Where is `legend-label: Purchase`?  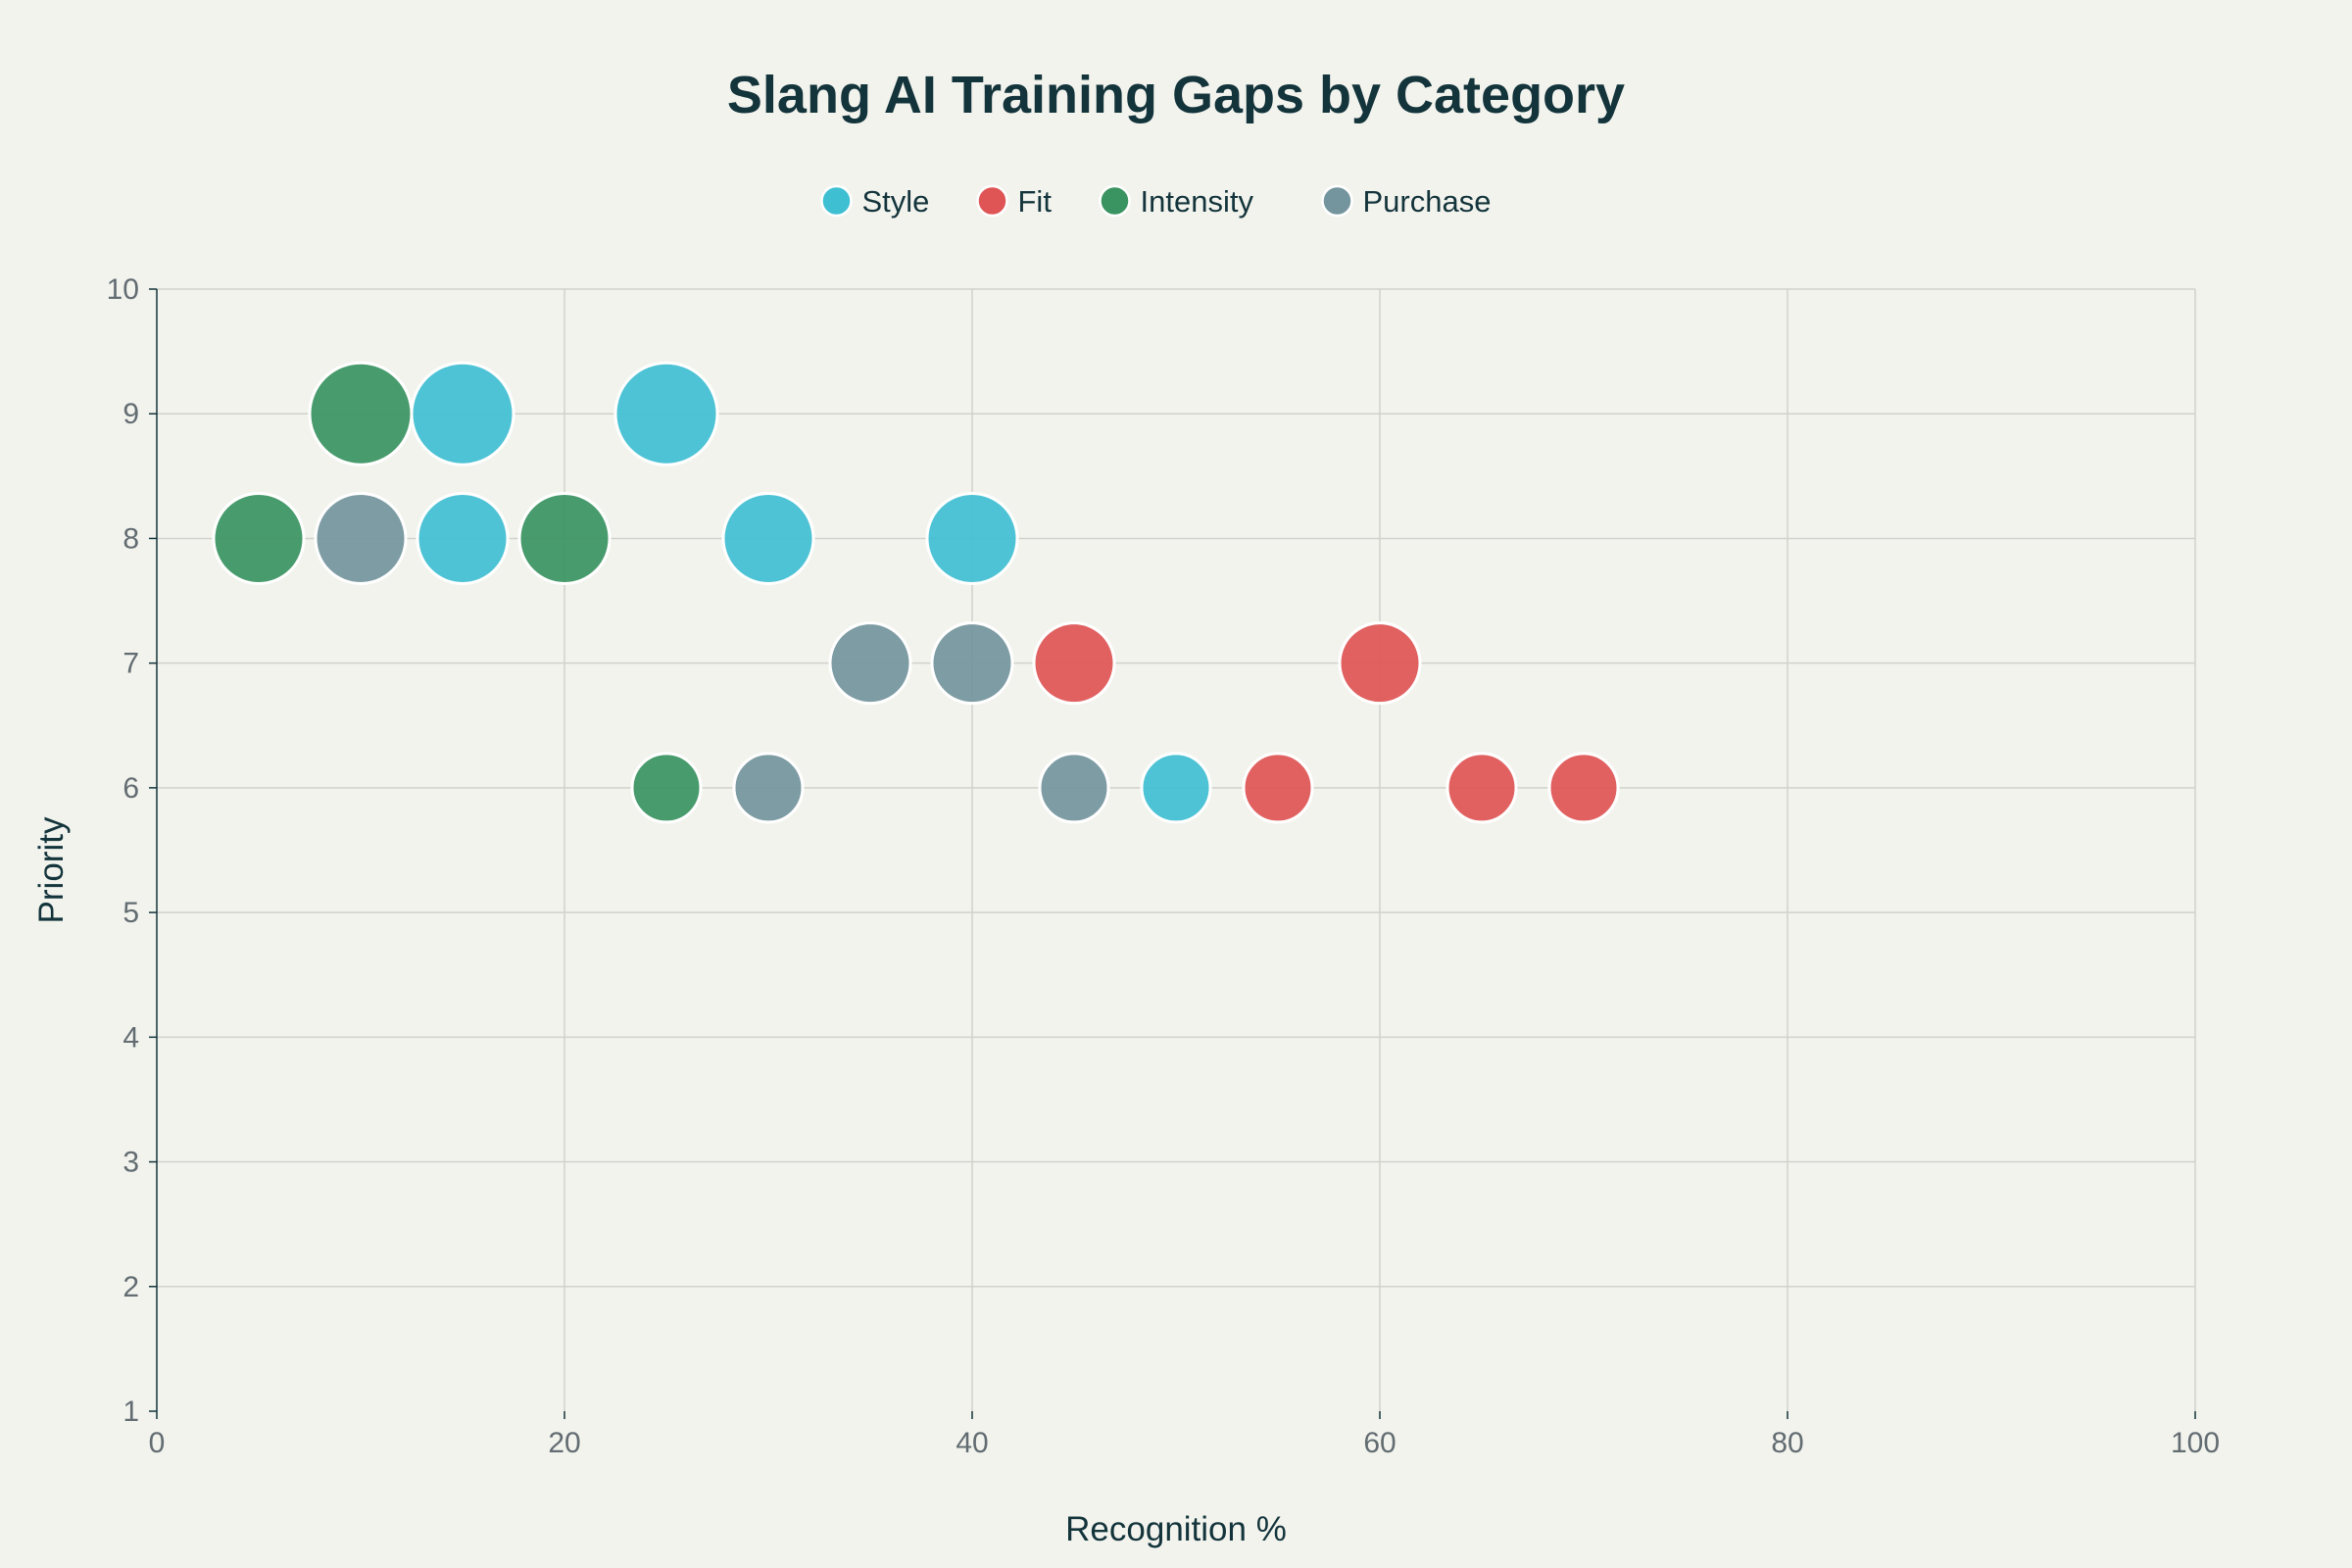
legend-label: Purchase is located at coordinates (1427, 201).